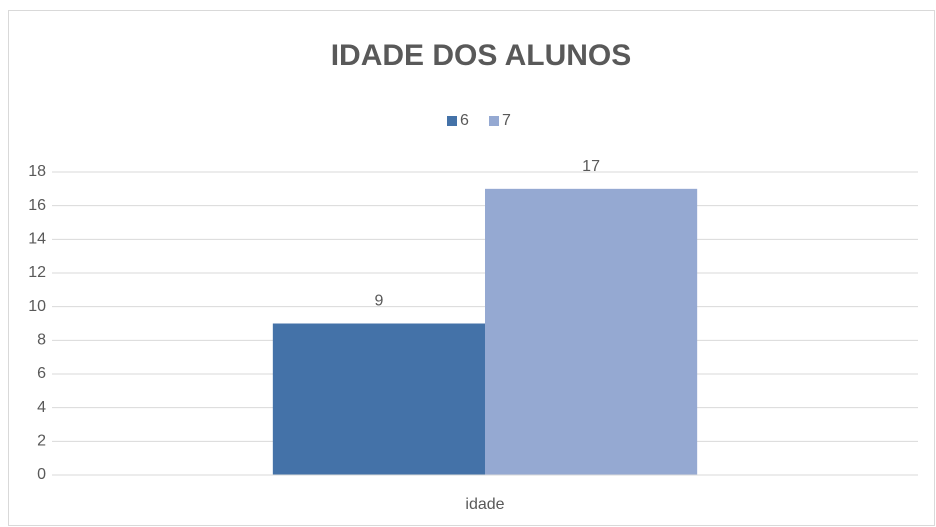 Image resolution: width=936 pixels, height=527 pixels. I want to click on data-label: 17, so click(591, 166).